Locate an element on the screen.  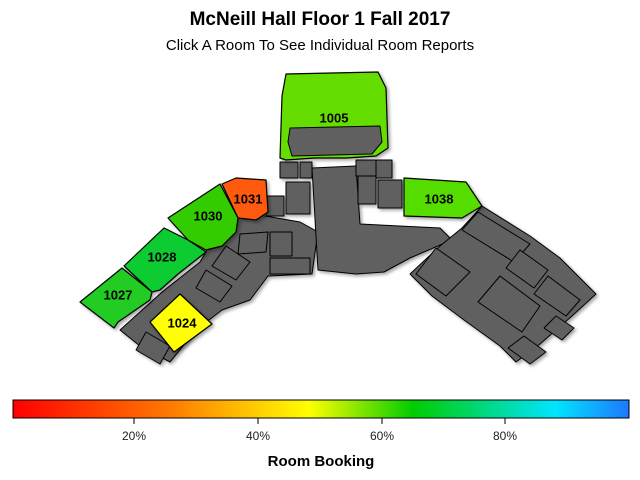
legend-gradient-bar is located at coordinates (321, 409).